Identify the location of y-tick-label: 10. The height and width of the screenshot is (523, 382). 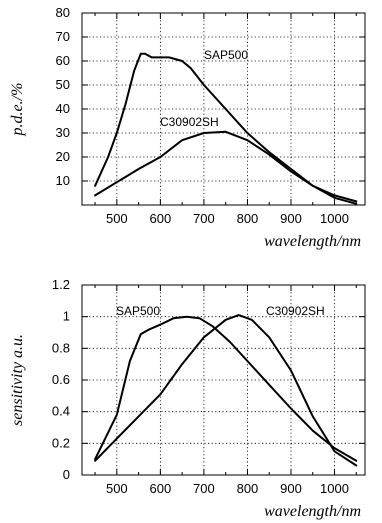
(63, 180).